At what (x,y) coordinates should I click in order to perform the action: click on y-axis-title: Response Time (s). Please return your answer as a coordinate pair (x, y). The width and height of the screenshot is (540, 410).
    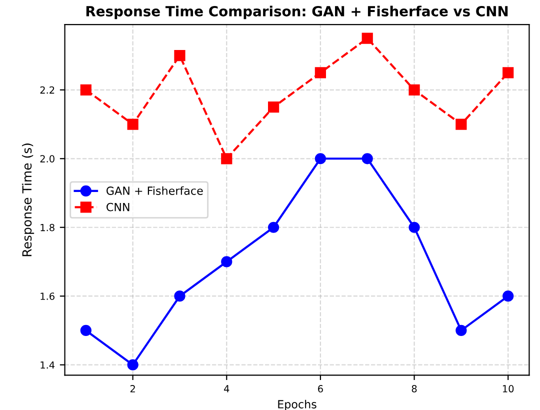
    Looking at the image, I should click on (28, 200).